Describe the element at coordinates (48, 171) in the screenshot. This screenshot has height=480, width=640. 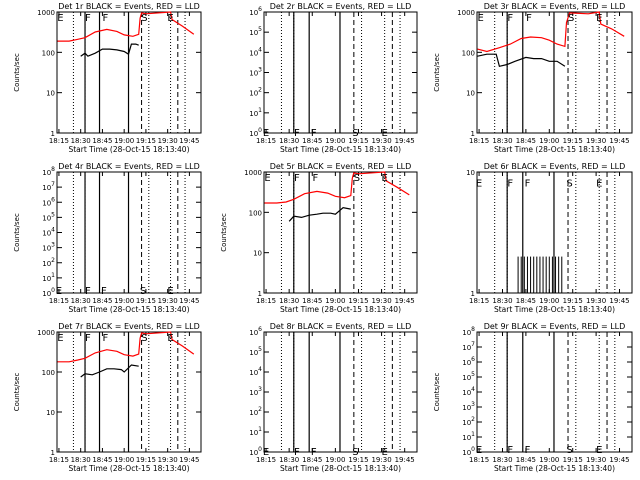
I see `y-tick-label: 10⁸` at that location.